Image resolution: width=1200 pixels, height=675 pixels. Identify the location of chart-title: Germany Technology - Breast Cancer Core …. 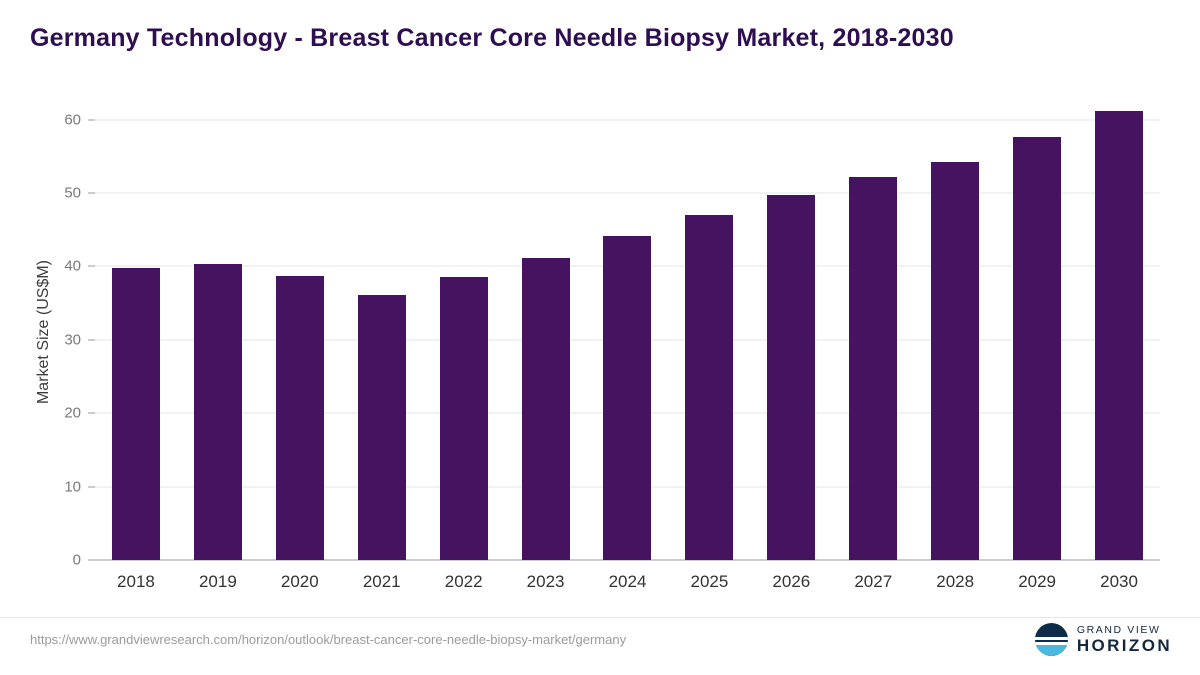
(492, 38).